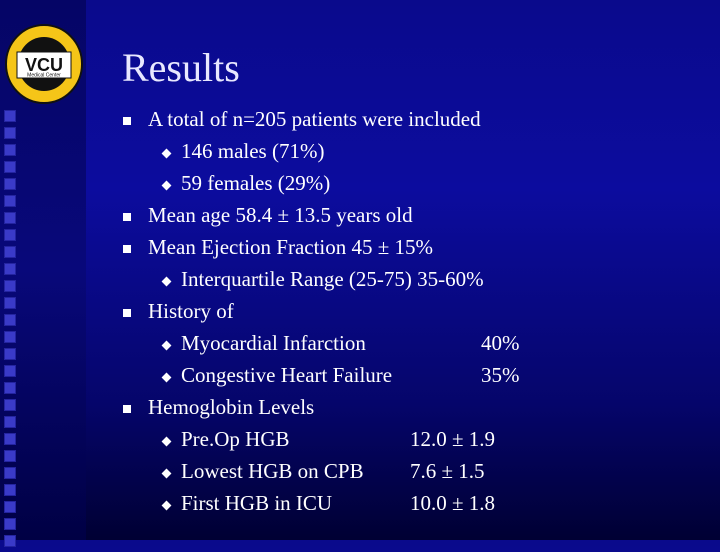 This screenshot has height=552, width=720. Describe the element at coordinates (44, 76) in the screenshot. I see `logo-sub-text: Medical Center` at that location.